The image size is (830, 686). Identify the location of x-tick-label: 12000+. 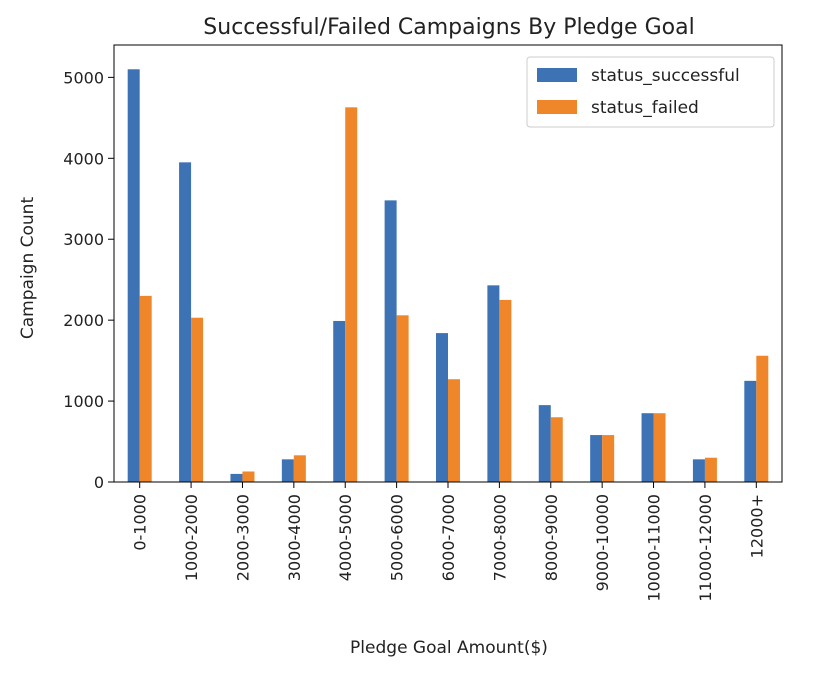
(756, 526).